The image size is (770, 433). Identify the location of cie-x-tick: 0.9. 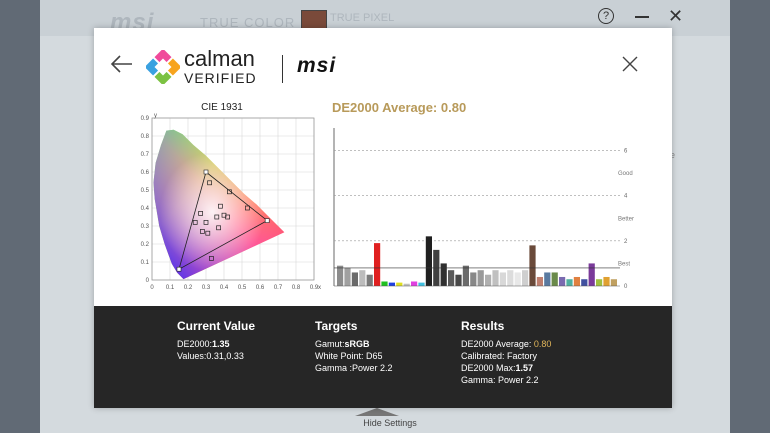
(314, 288).